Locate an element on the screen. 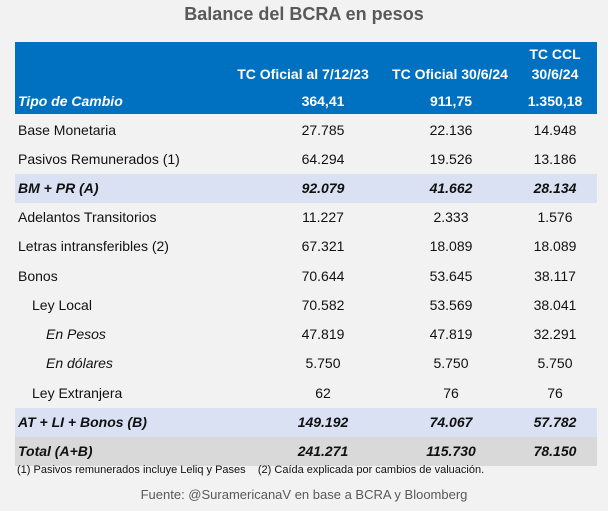 This screenshot has width=608, height=511. cell-value: 78.150 is located at coordinates (555, 451).